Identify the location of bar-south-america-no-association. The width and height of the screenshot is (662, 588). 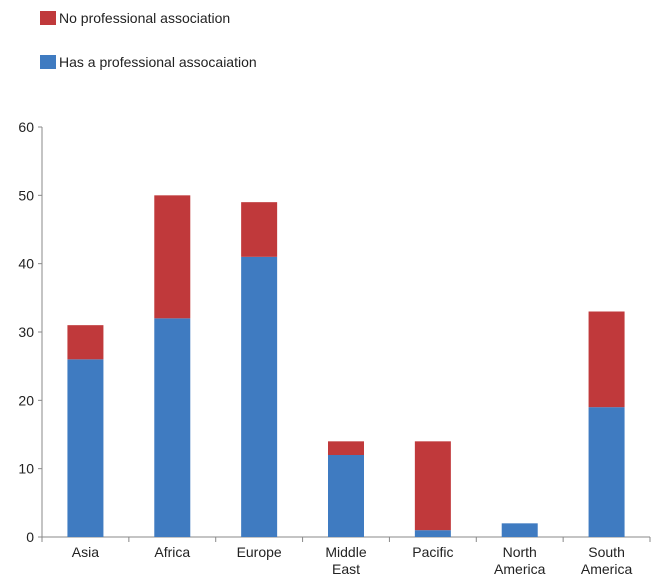
(606, 359).